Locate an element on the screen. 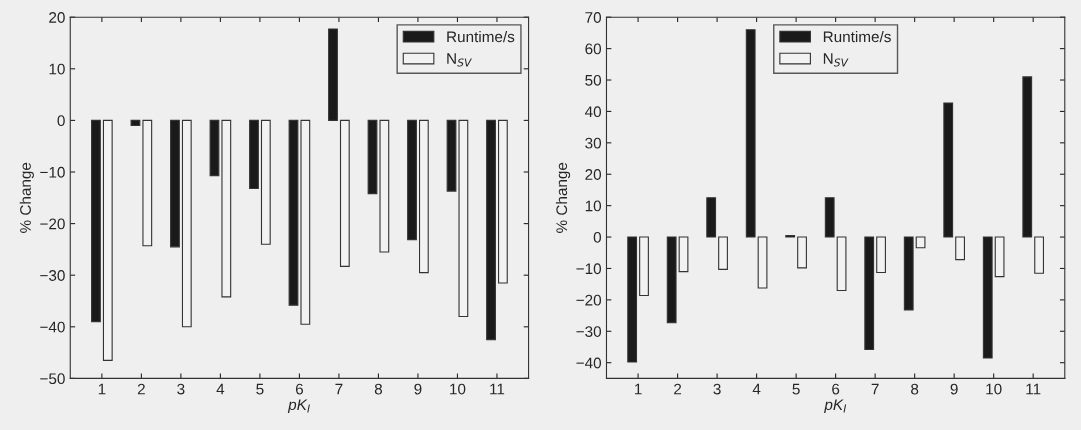 This screenshot has height=430, width=1081. y-tick-label: 30 is located at coordinates (593, 143).